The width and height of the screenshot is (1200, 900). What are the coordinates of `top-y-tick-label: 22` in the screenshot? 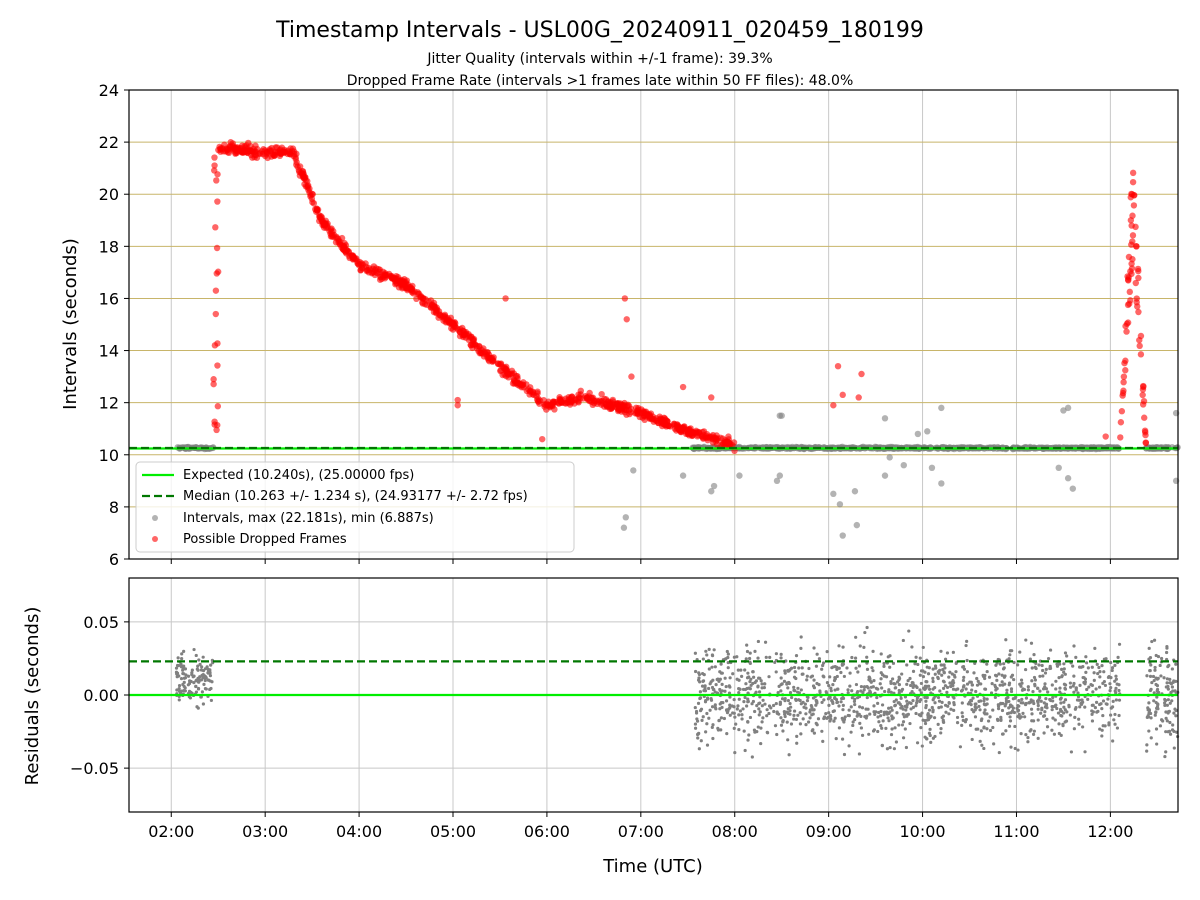 It's located at (109, 142).